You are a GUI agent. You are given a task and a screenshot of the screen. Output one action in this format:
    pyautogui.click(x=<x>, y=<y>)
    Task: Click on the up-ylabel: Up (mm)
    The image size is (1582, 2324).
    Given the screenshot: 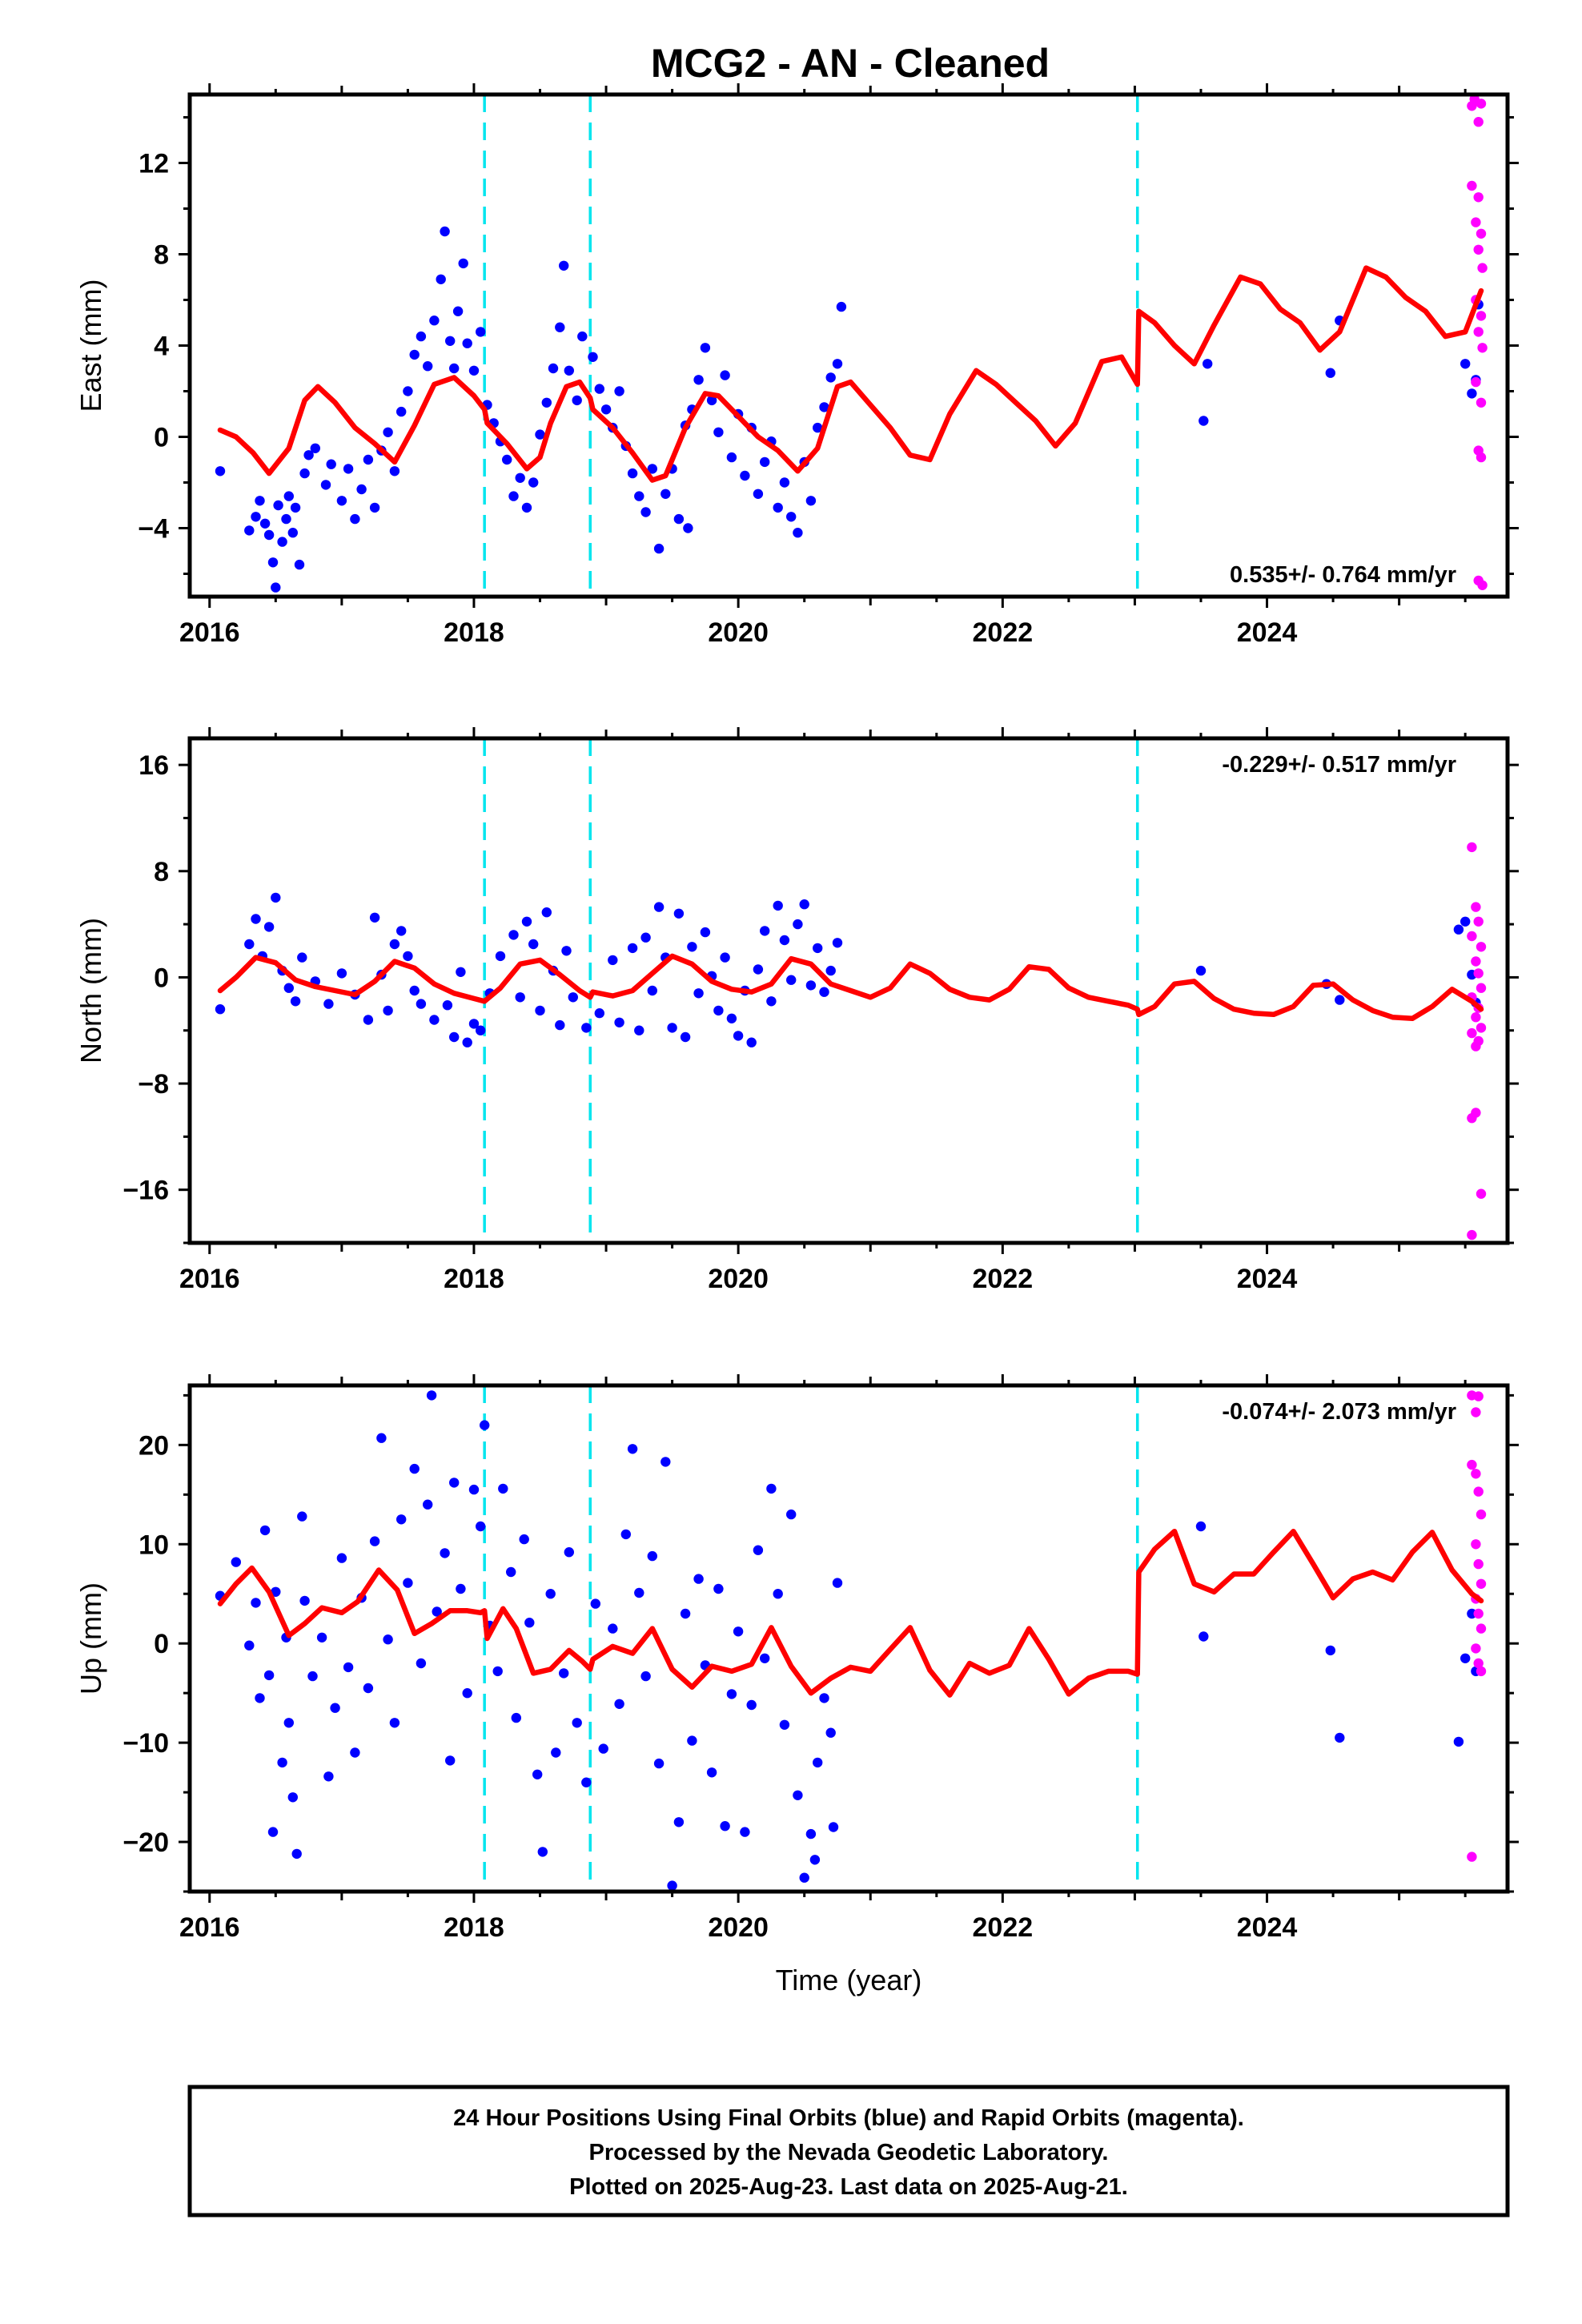 What is the action you would take?
    pyautogui.click(x=91, y=1638)
    